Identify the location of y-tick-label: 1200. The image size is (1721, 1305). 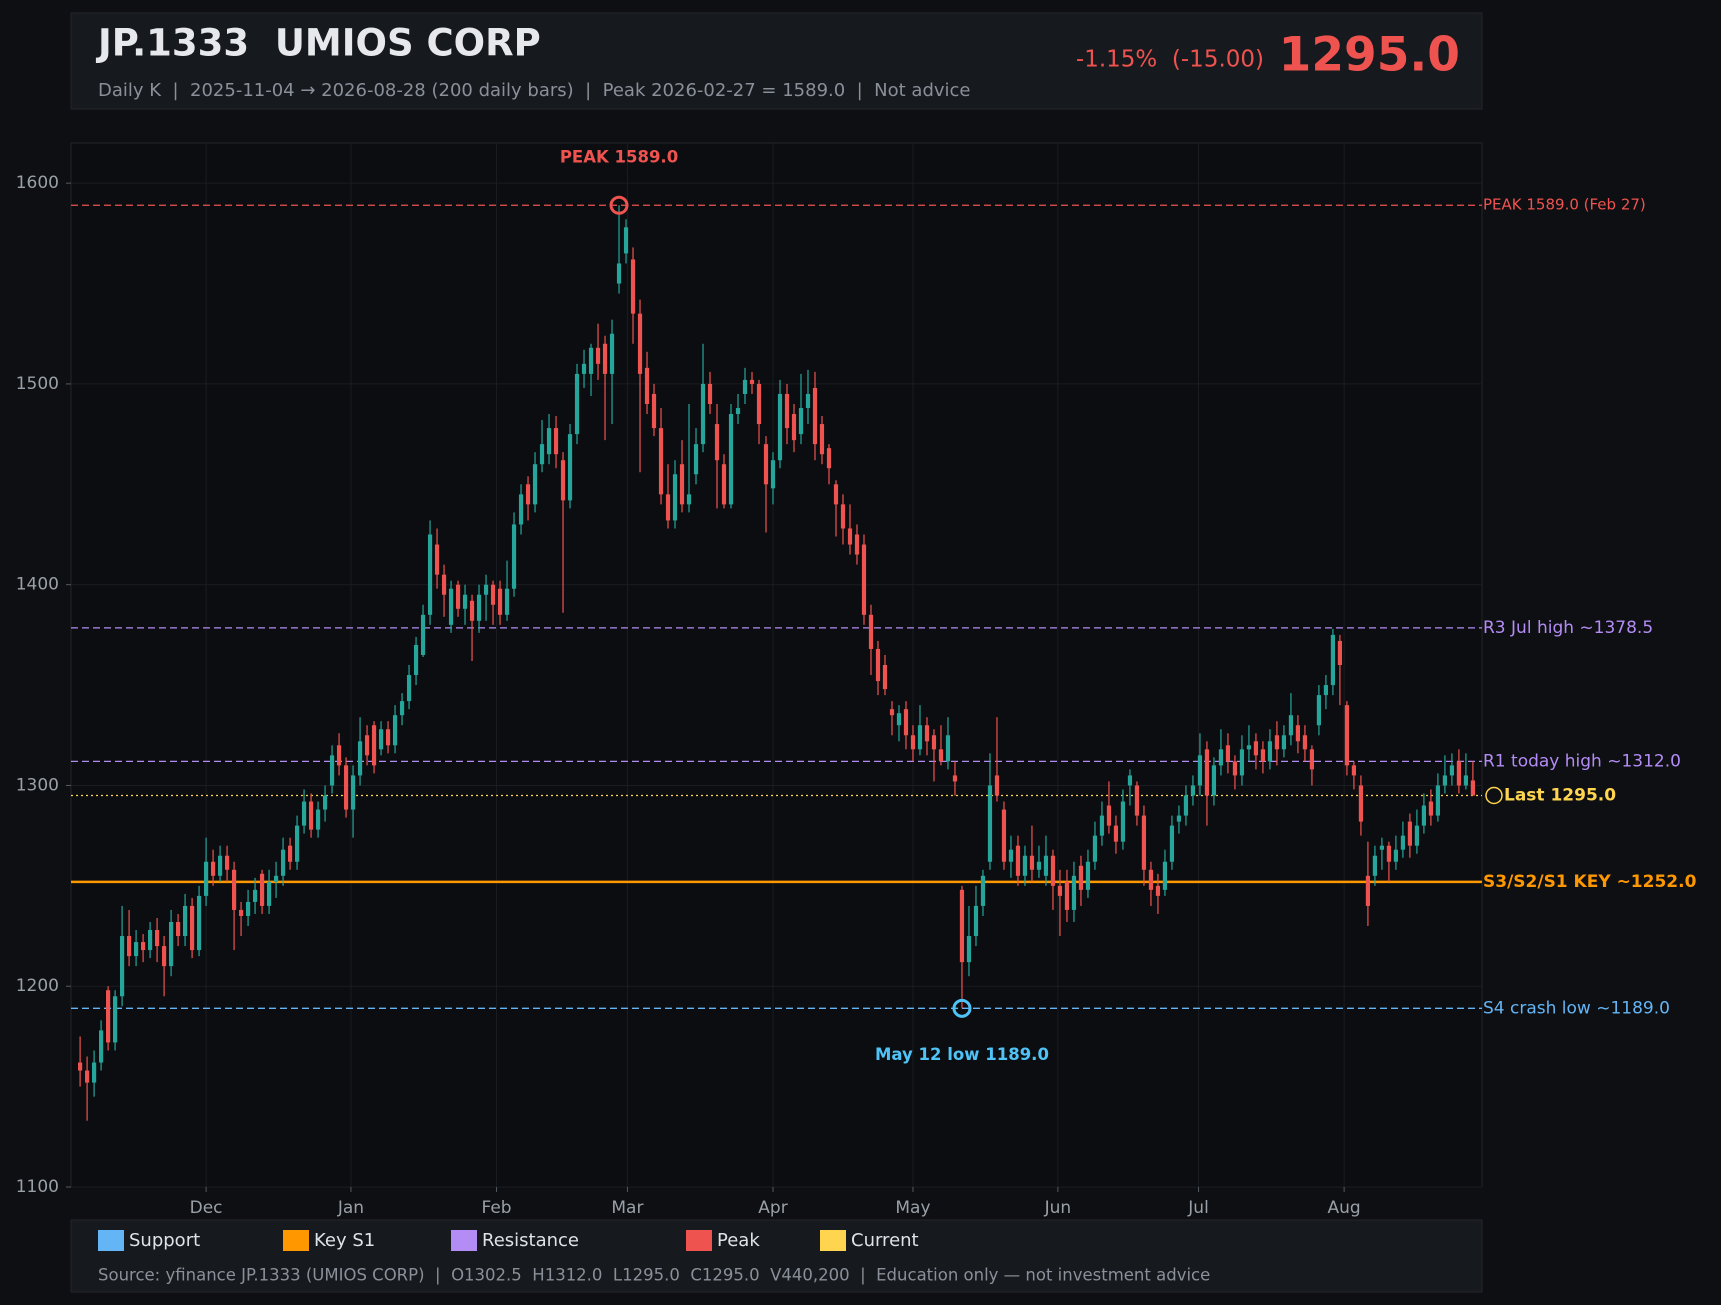
(37, 986).